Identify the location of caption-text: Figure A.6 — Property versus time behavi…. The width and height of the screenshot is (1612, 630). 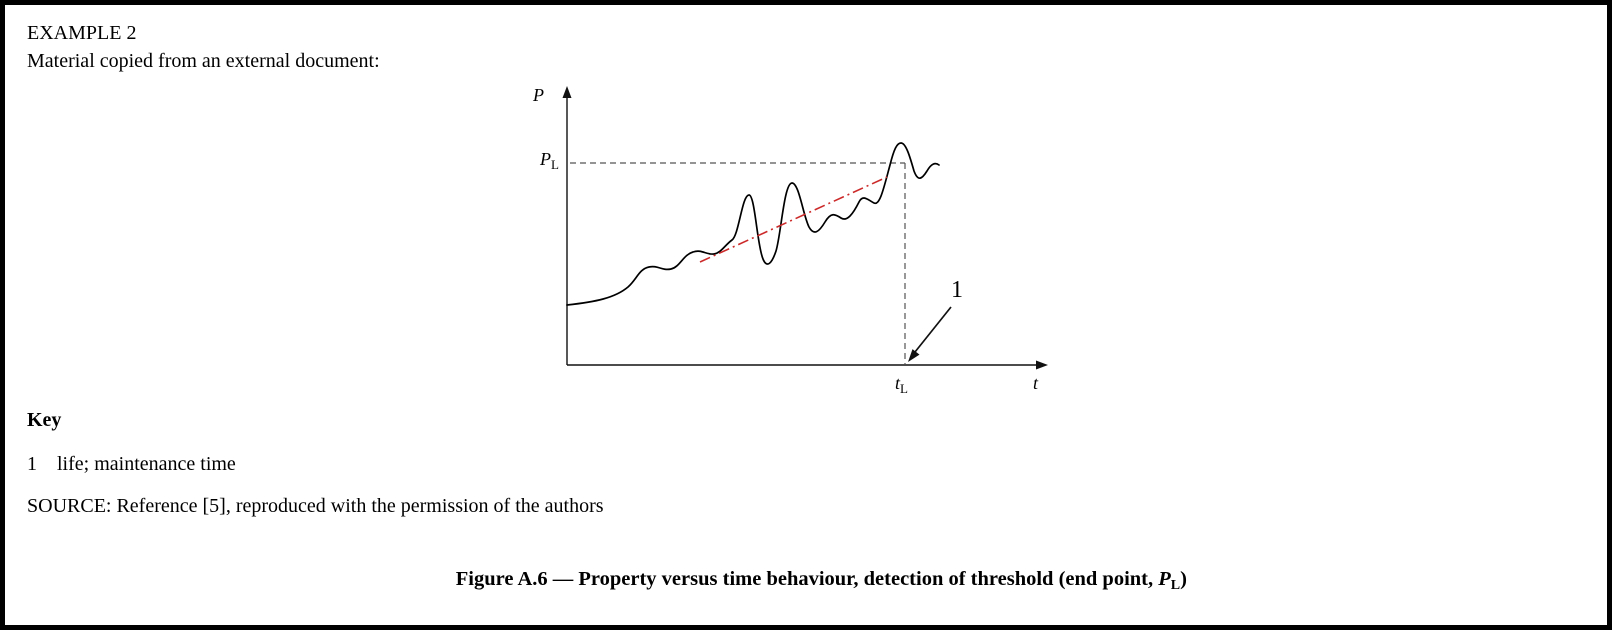
(807, 579).